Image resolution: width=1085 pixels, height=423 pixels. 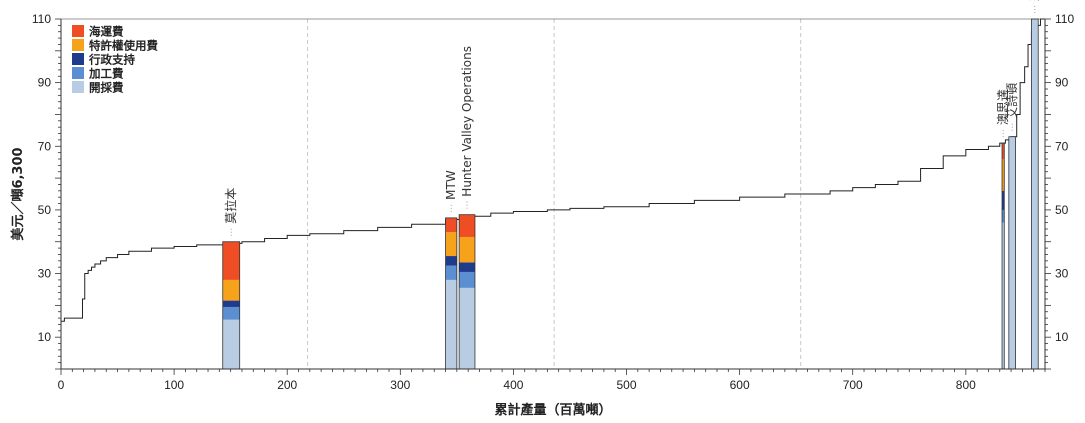 I want to click on mine-bar: MTW, so click(x=451, y=270).